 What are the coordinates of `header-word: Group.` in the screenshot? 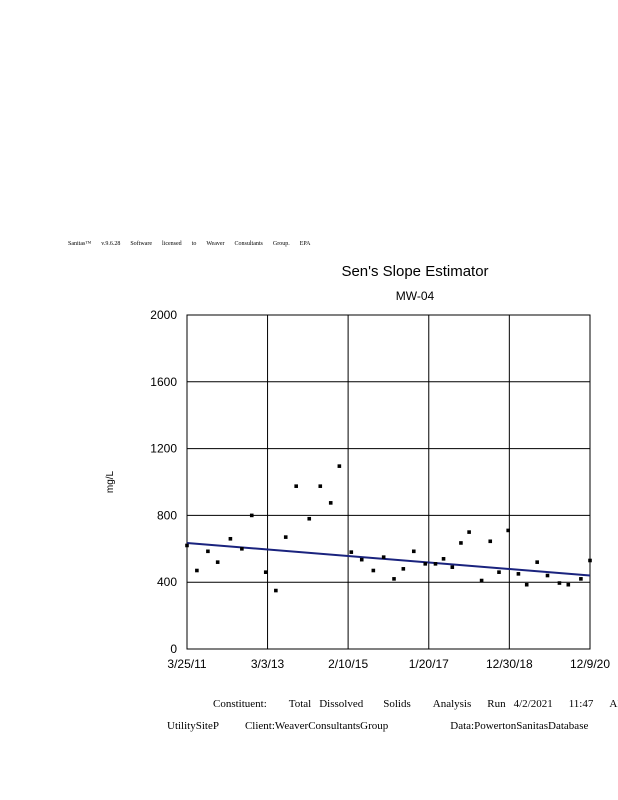 It's located at (281, 244).